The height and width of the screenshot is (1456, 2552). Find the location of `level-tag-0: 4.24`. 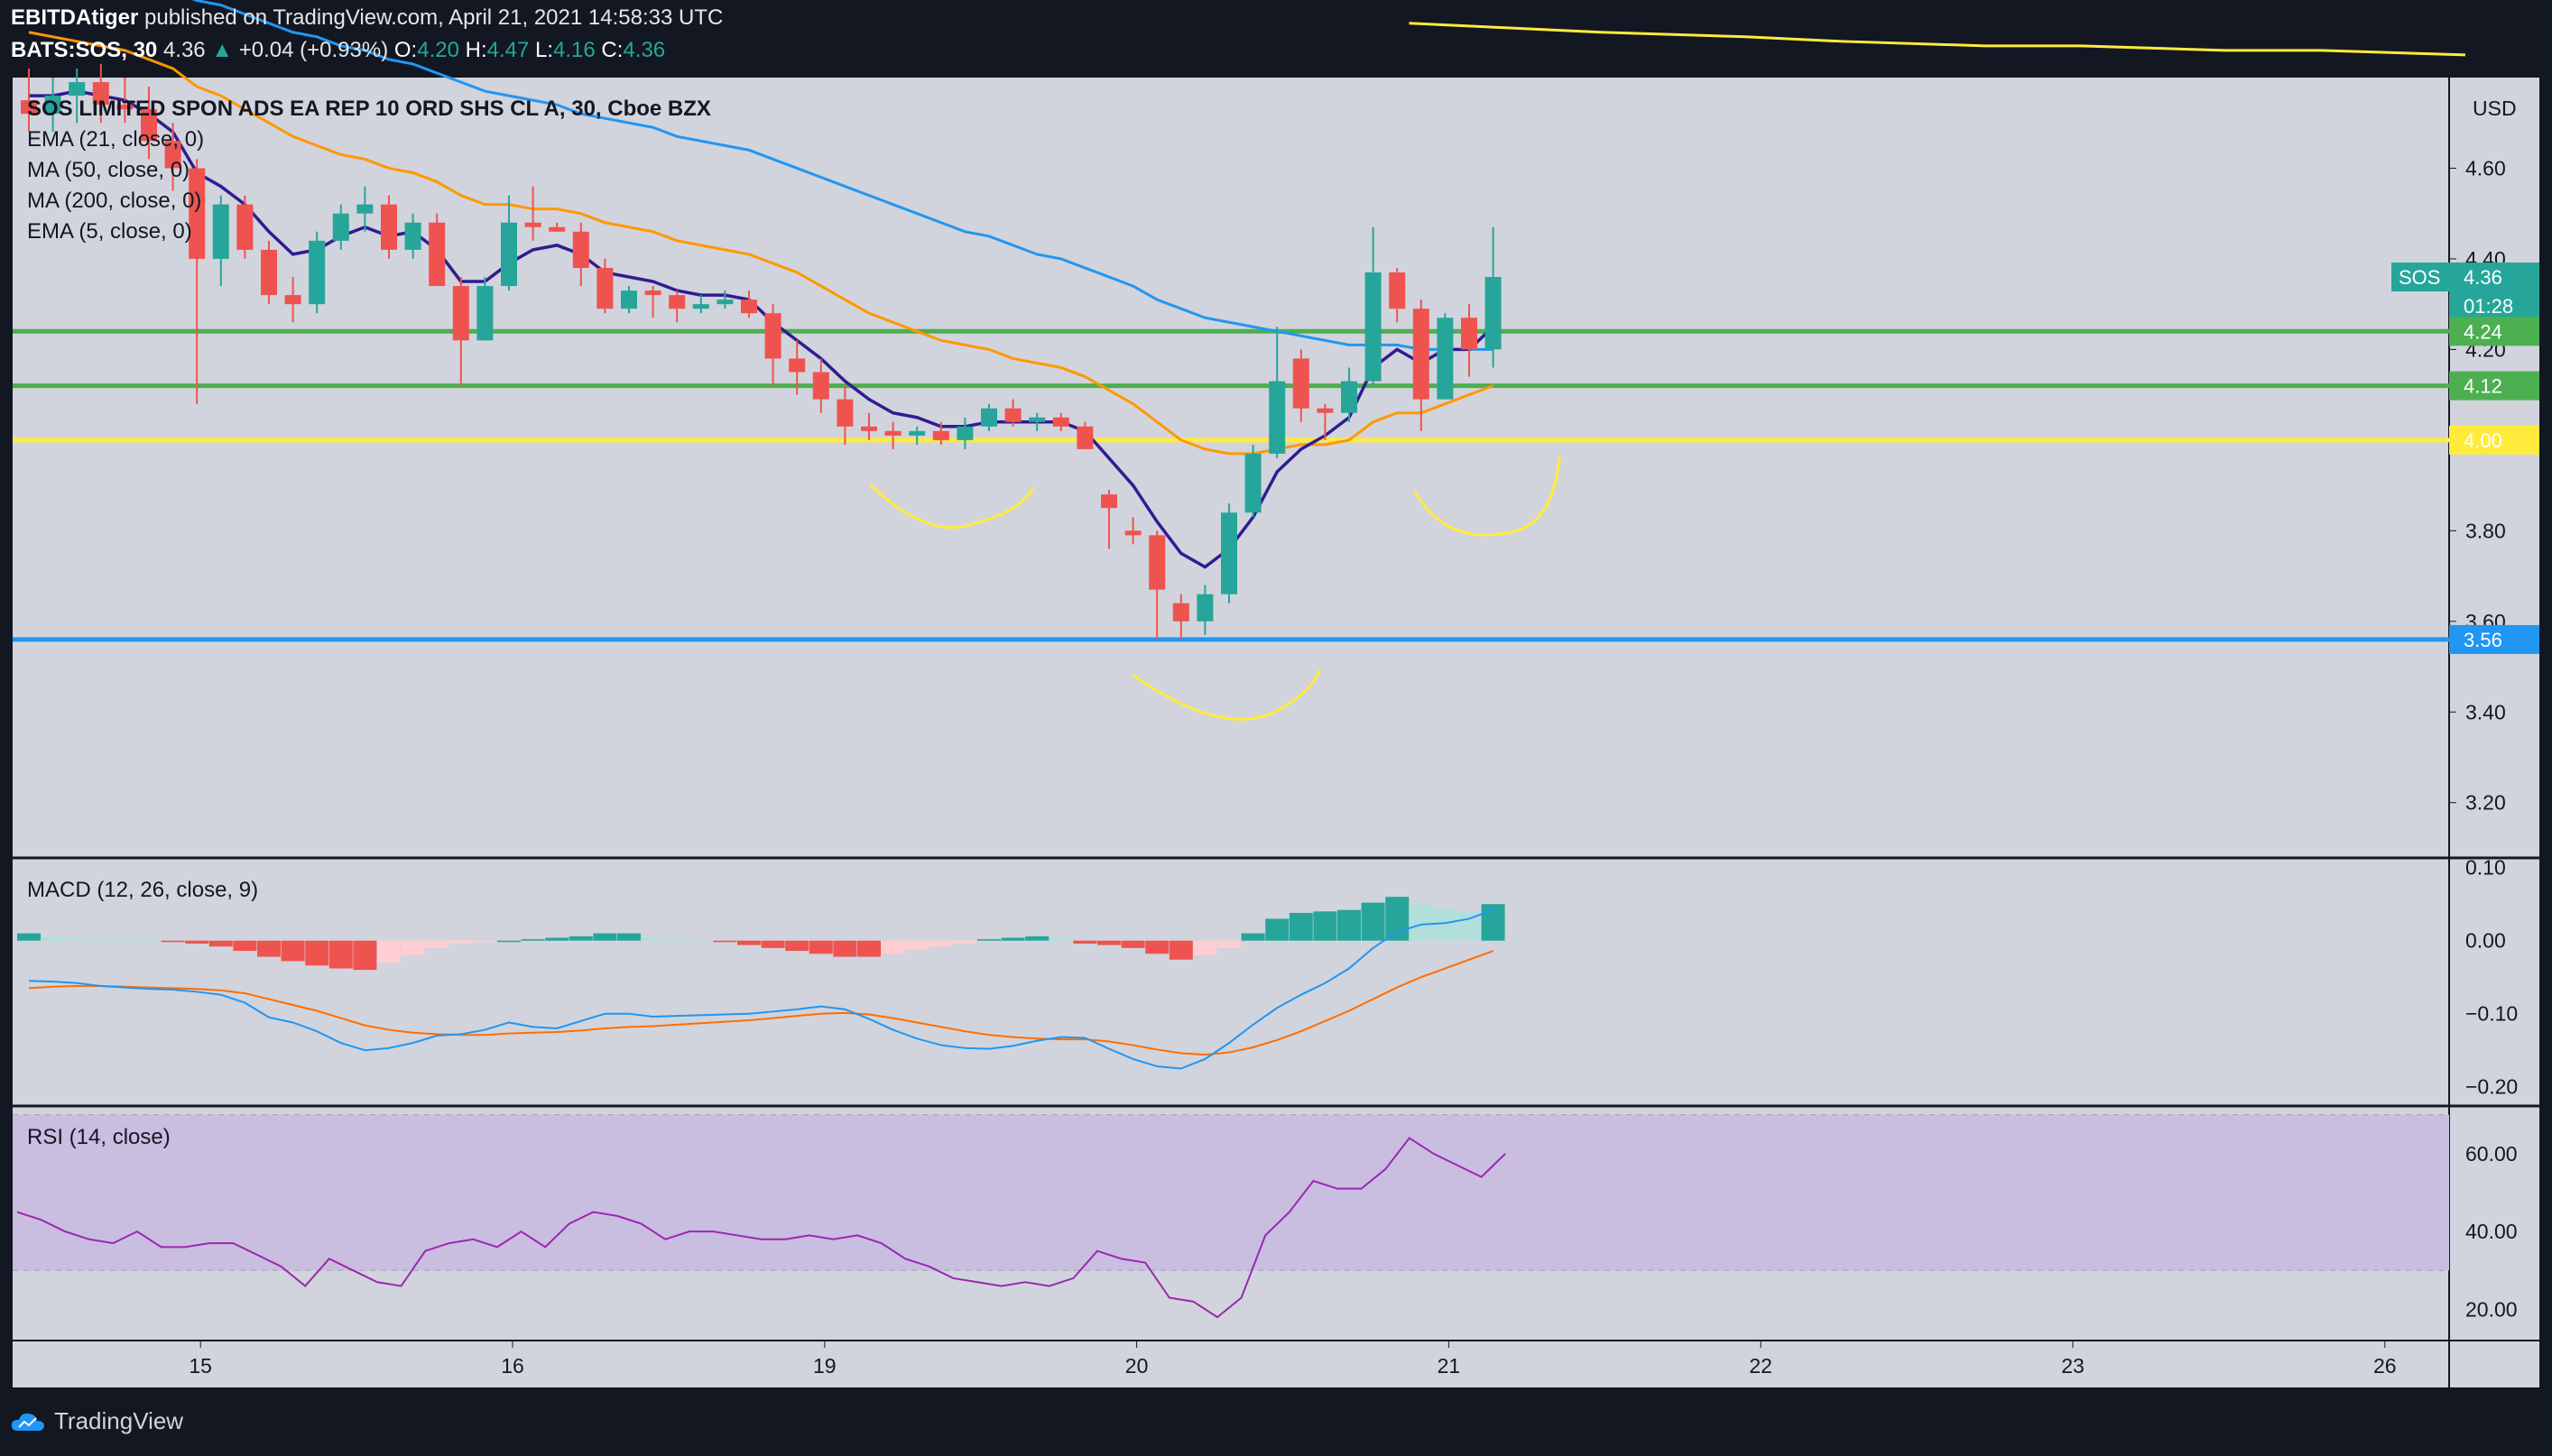

level-tag-0: 4.24 is located at coordinates (2494, 331).